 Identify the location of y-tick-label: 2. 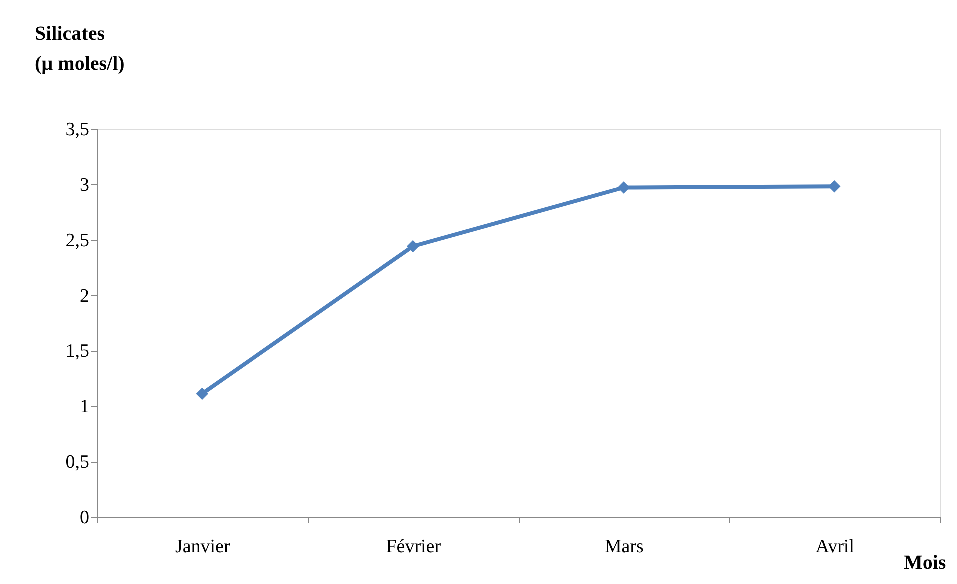
(85, 296).